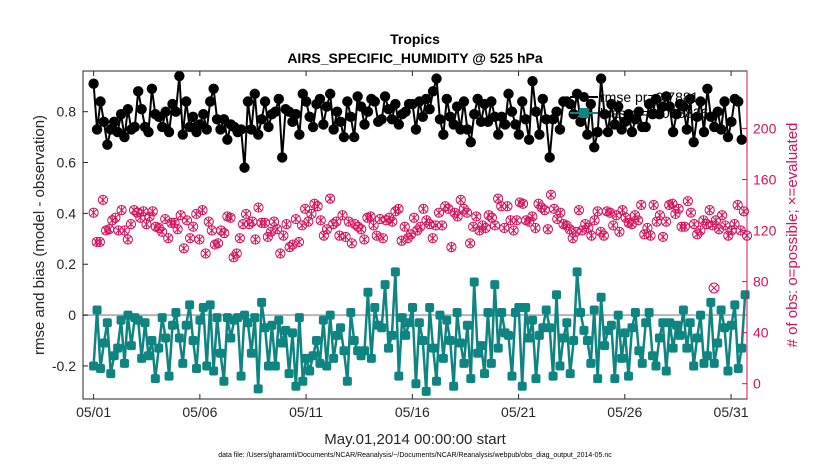  I want to click on y-axis-right-label: # of obs: o=possible; ×=evaluated, so click(792, 235).